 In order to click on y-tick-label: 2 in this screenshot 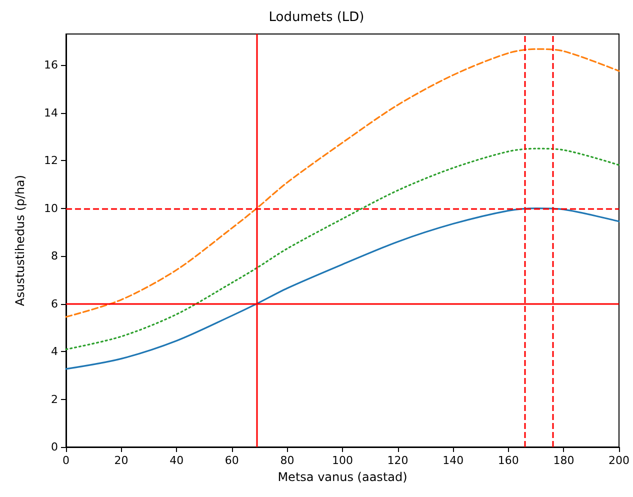, I will do `click(54, 399)`.